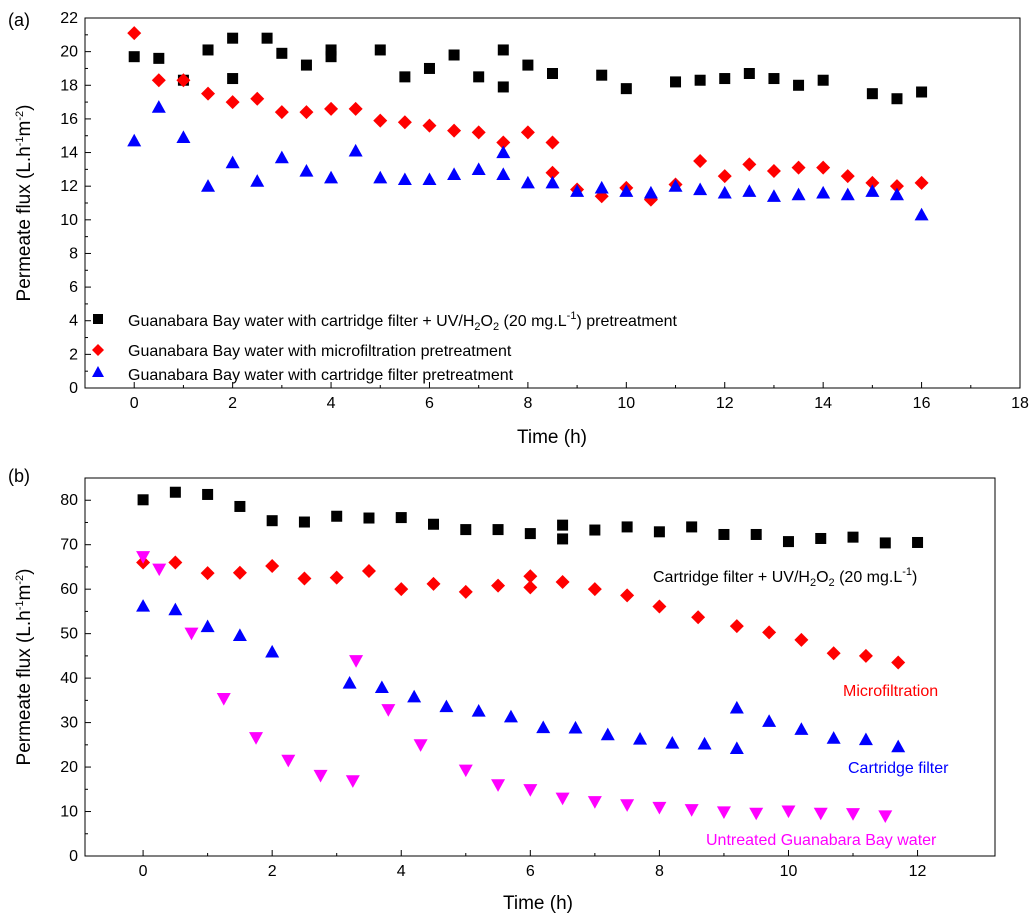  What do you see at coordinates (538, 903) in the screenshot?
I see `x-axis-title-b: Time (h)` at bounding box center [538, 903].